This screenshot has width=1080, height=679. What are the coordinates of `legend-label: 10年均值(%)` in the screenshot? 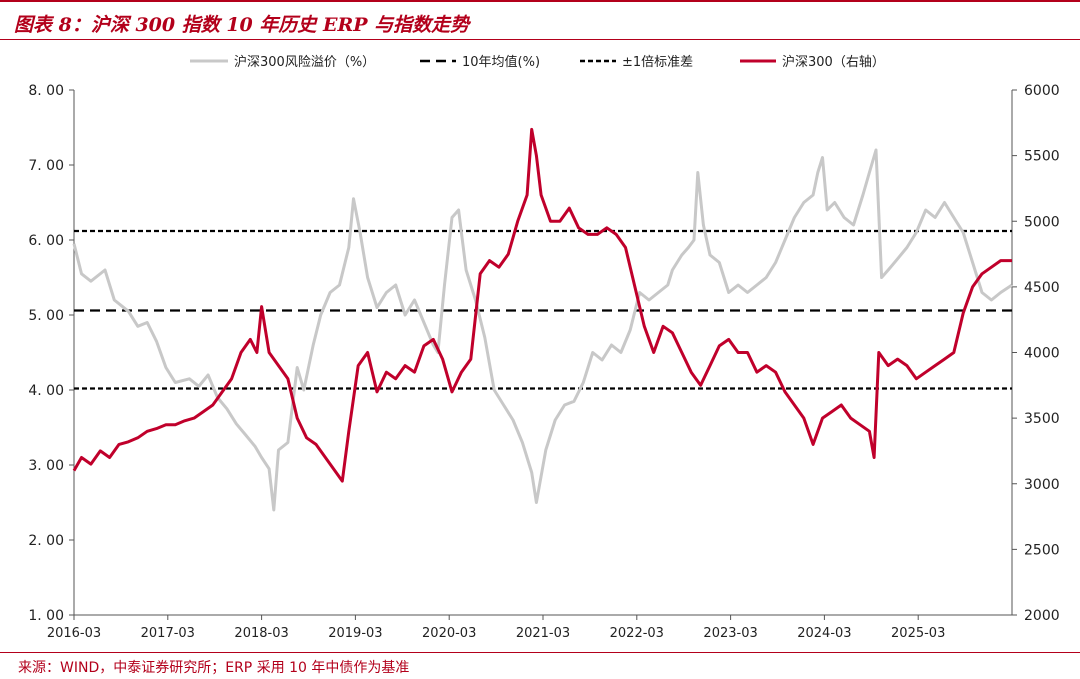 It's located at (501, 62).